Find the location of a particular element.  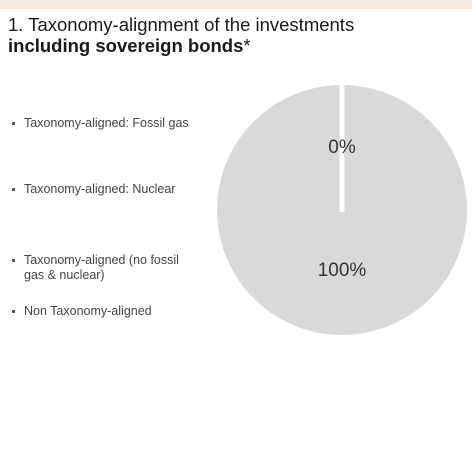

legend-item-non-aligned: Non Taxonomy-aligned is located at coordinates (107, 311).